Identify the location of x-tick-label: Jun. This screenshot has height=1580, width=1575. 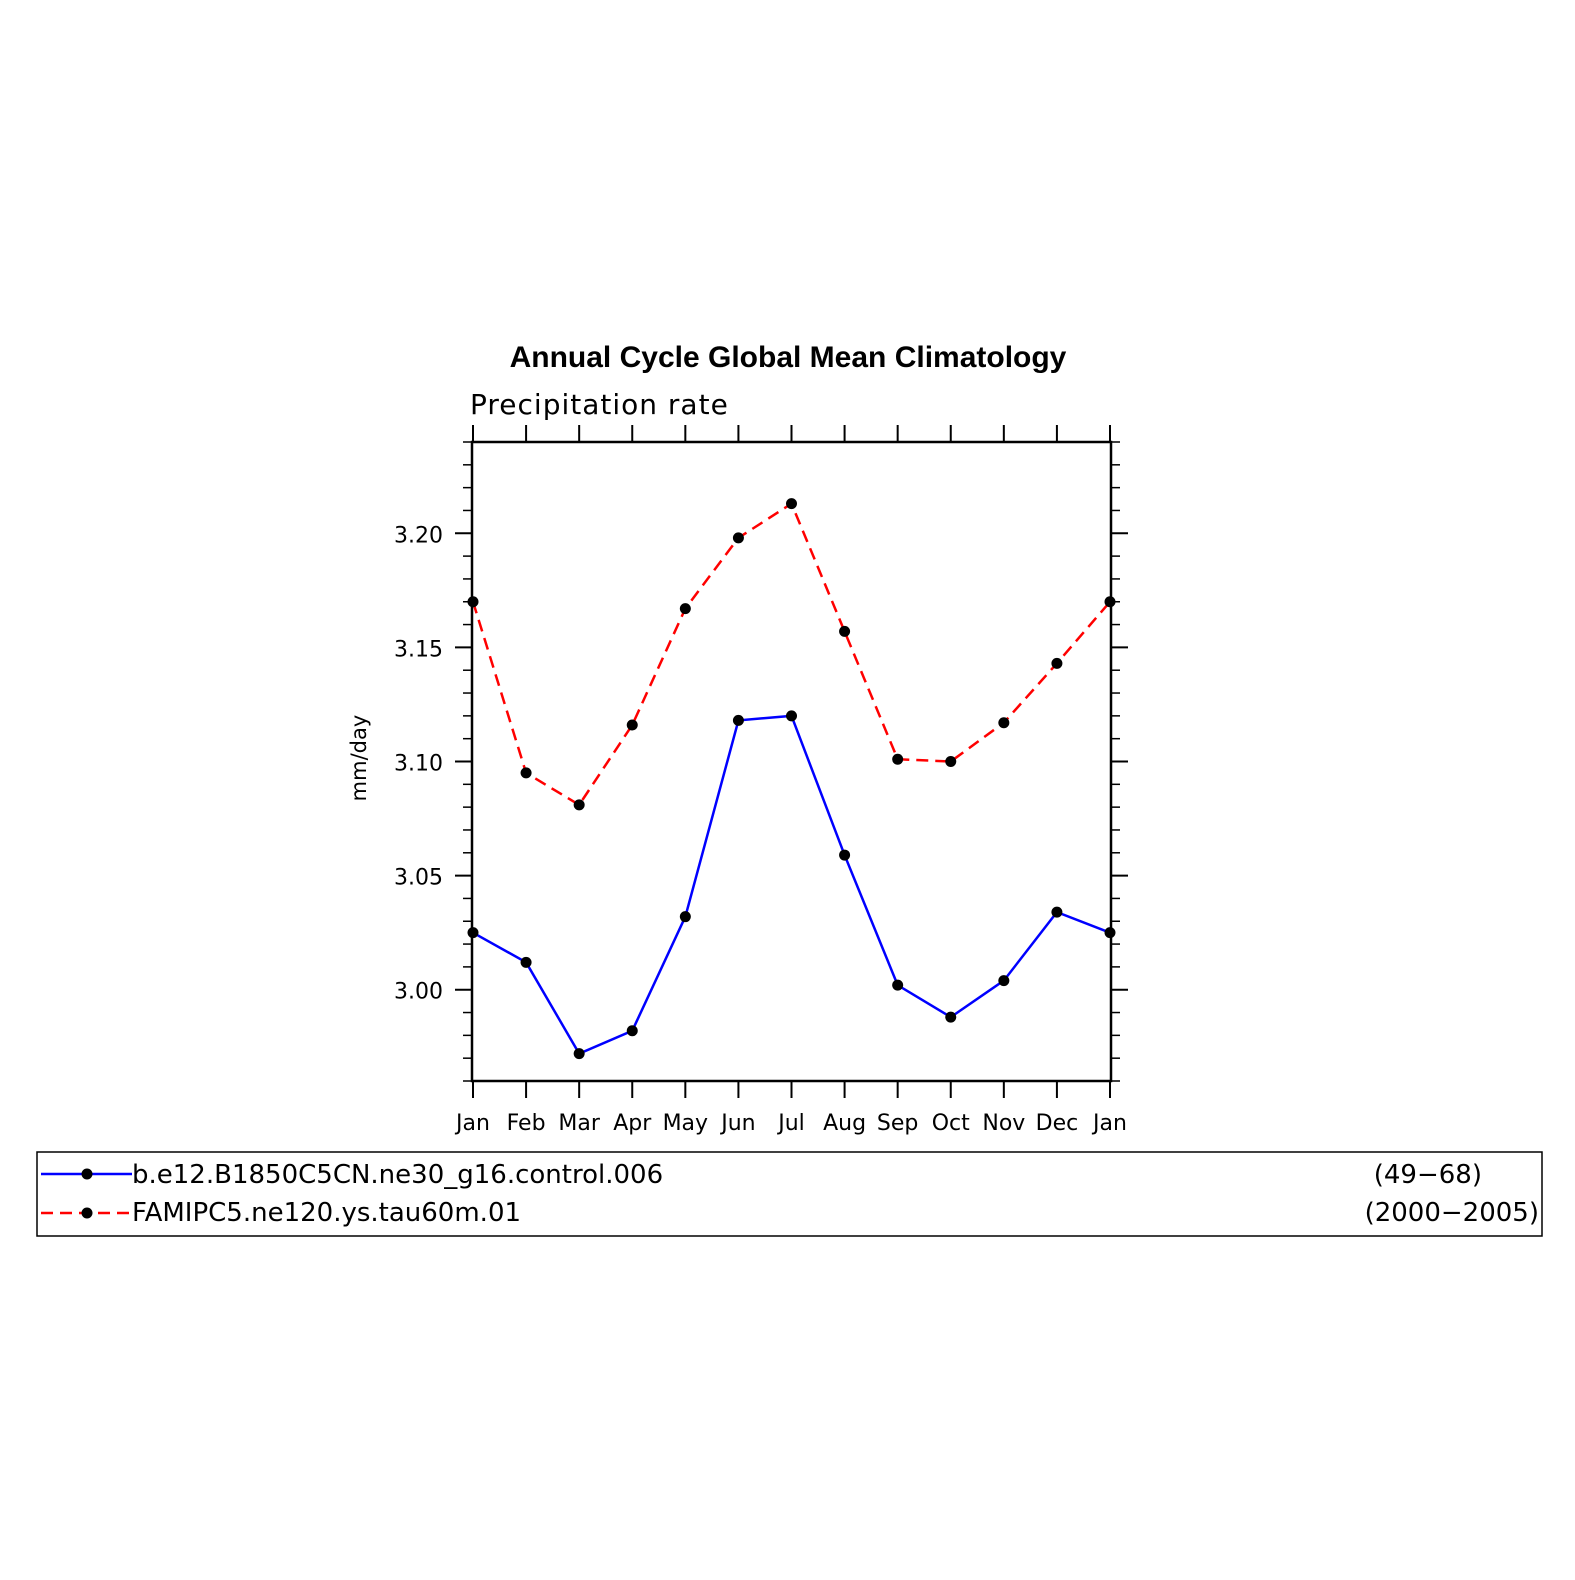
(737, 1123).